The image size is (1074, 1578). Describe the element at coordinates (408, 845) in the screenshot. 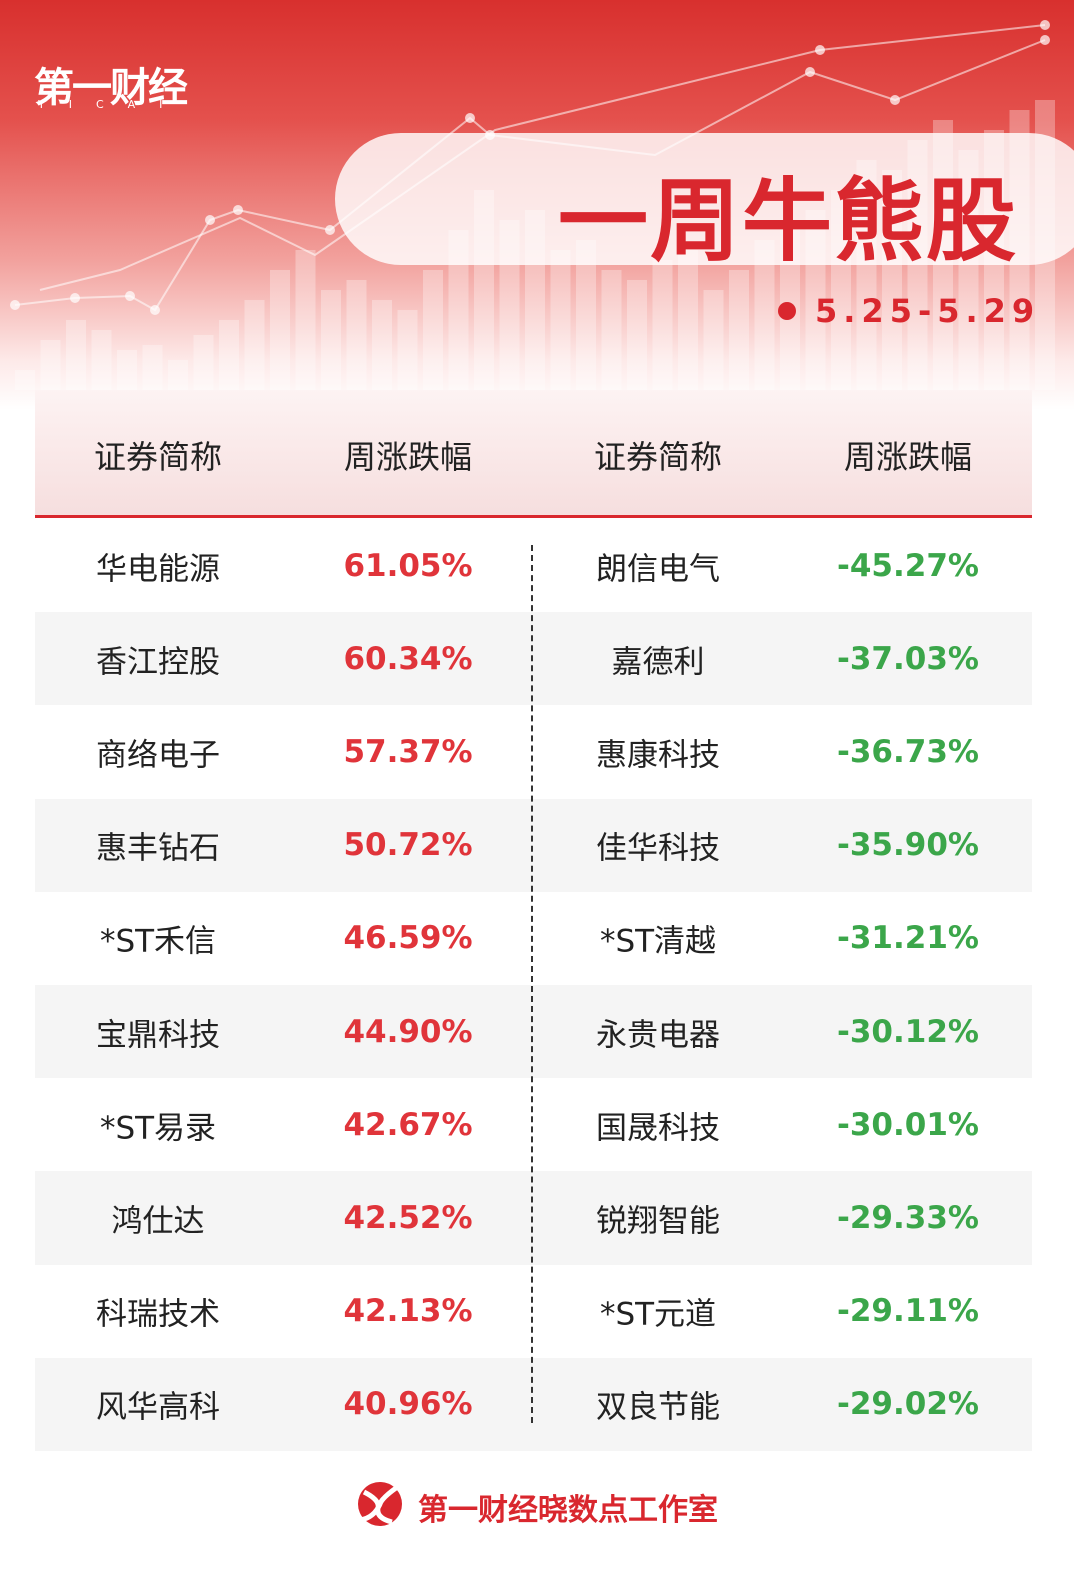

I see `change-cell: 50.72%` at that location.